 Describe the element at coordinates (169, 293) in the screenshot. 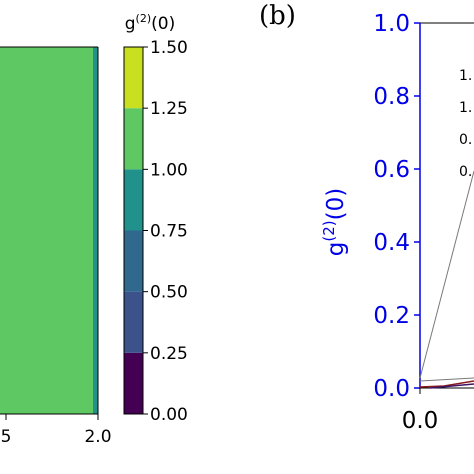

I see `colorbar-tick-label: 0.50` at that location.